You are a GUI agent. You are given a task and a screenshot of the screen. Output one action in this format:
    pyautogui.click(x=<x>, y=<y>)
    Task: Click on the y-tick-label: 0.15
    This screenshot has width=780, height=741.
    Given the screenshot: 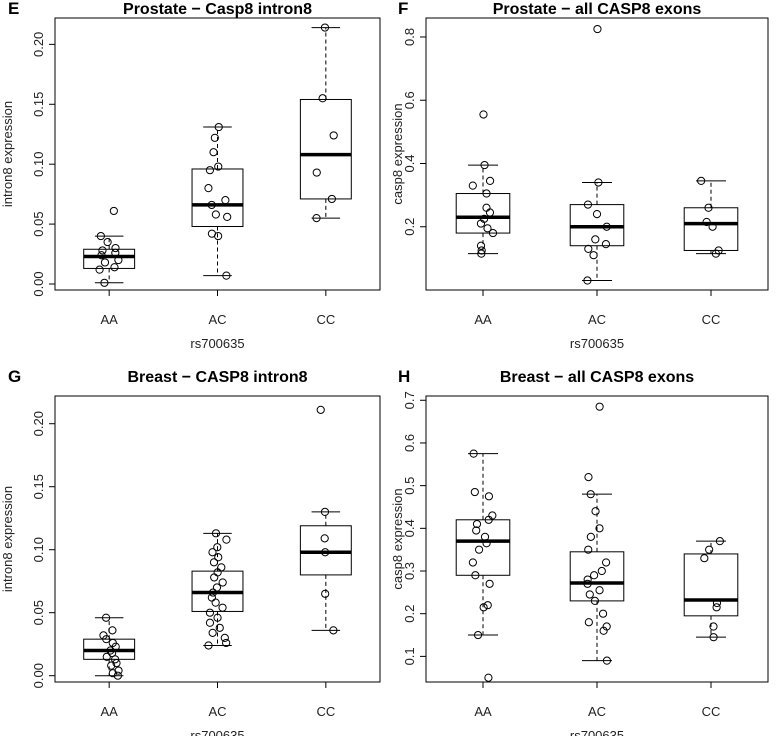 What is the action you would take?
    pyautogui.click(x=38, y=104)
    